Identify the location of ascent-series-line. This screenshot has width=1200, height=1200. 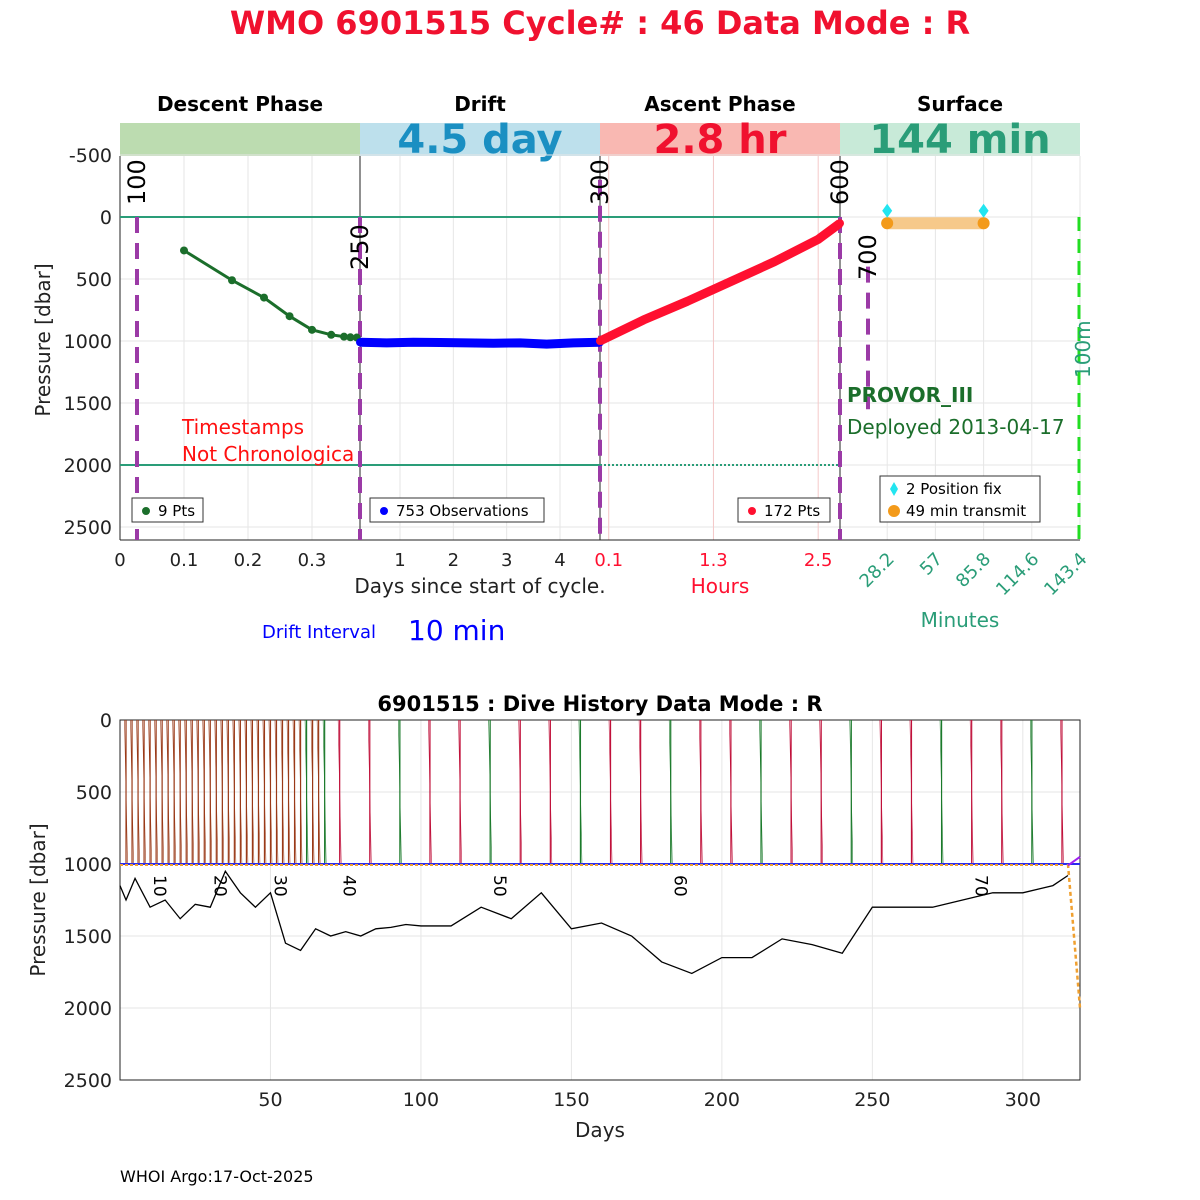
(720, 282).